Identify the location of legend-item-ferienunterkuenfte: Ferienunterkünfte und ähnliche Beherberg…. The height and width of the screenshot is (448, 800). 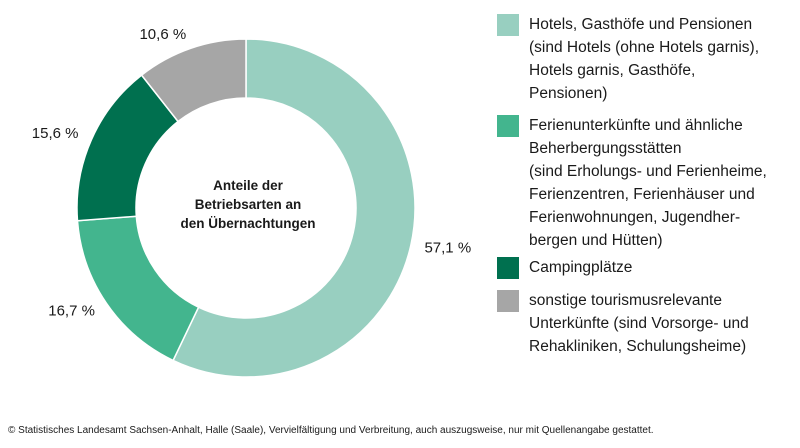
(647, 183).